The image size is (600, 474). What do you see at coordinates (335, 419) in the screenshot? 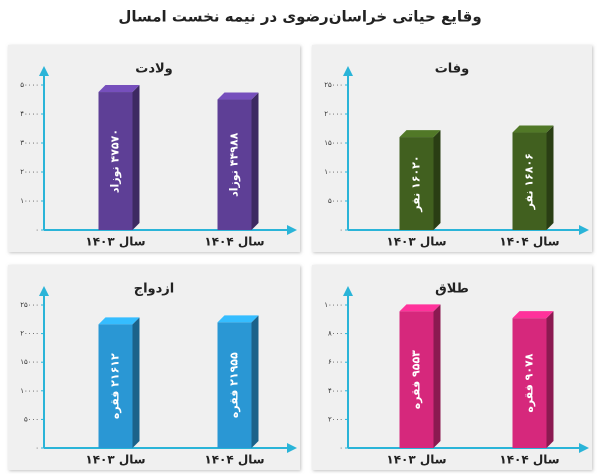
I see `y-tick-label: ۲۰۰۰` at bounding box center [335, 419].